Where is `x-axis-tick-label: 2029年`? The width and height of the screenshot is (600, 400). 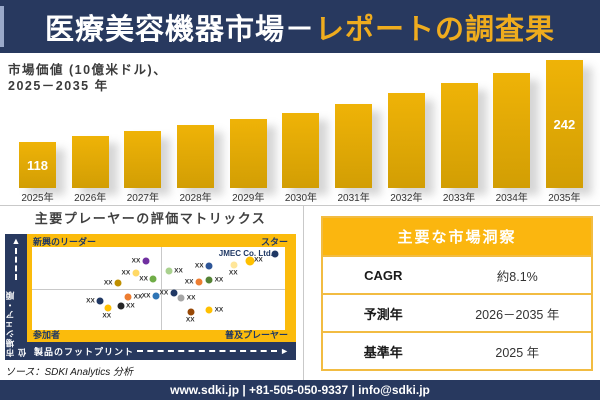 x-axis-tick-label: 2029年 is located at coordinates (248, 198).